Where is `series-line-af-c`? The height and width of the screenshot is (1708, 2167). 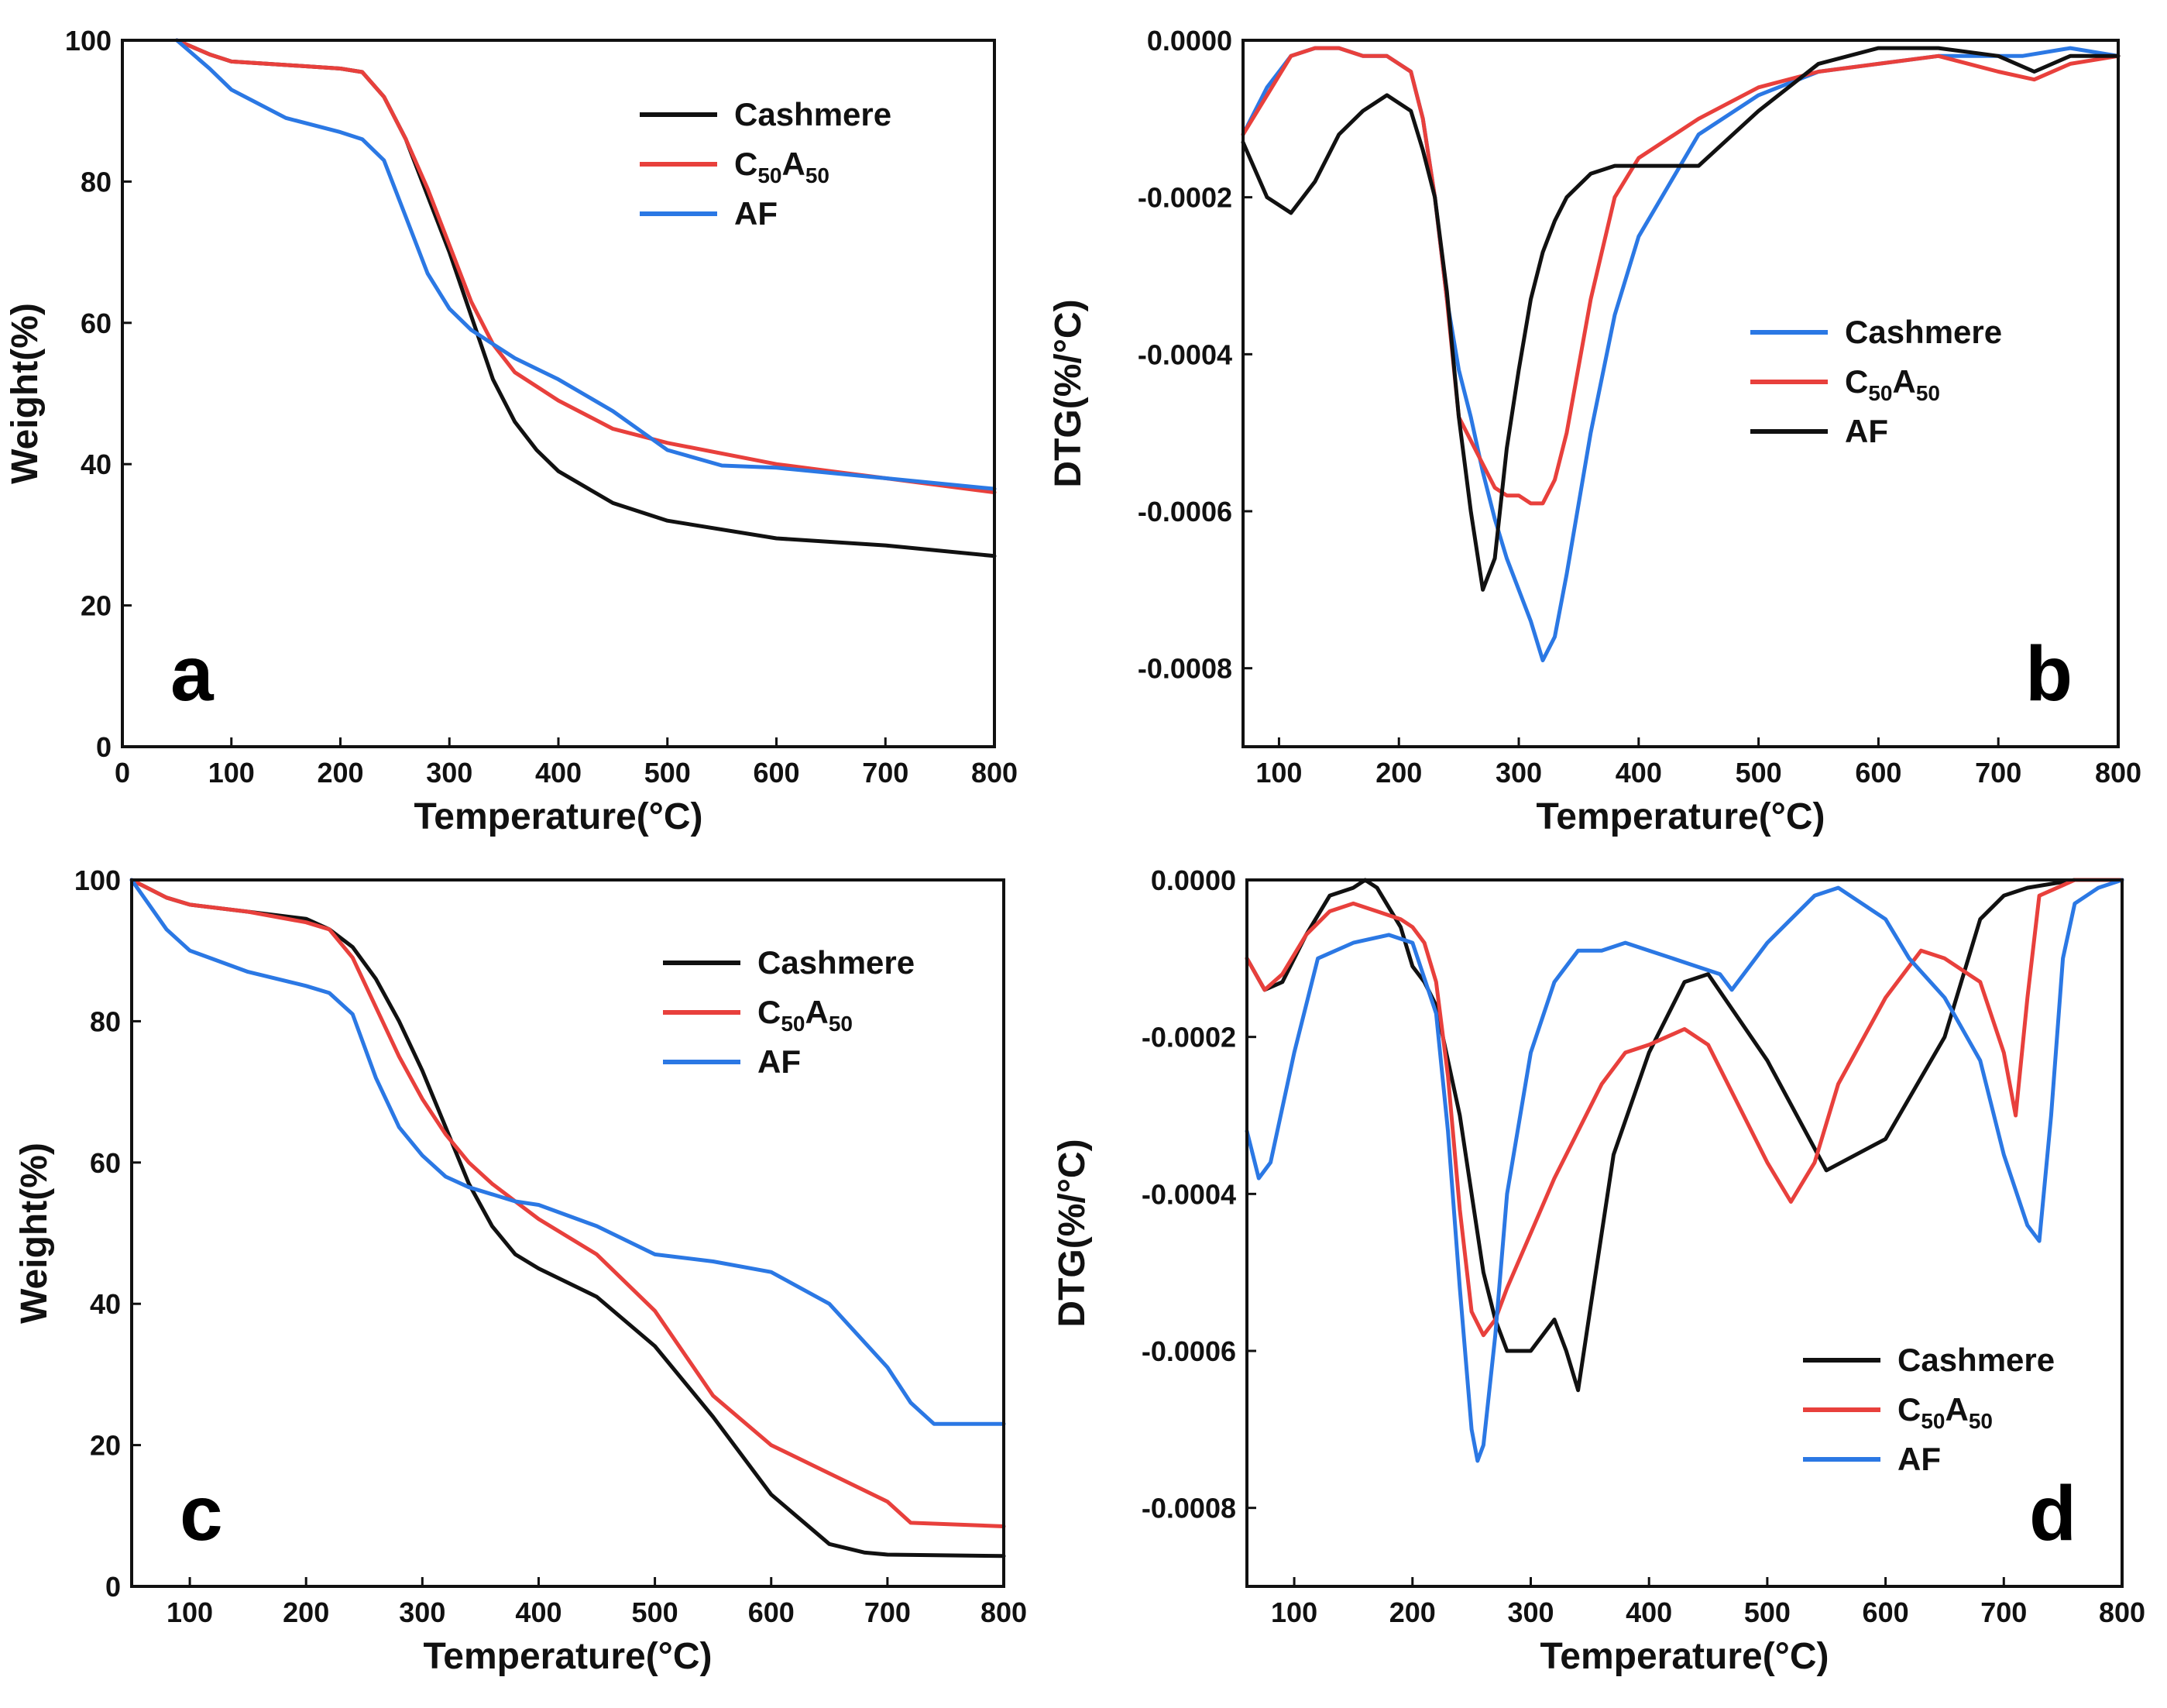 series-line-af-c is located at coordinates (567, 1152).